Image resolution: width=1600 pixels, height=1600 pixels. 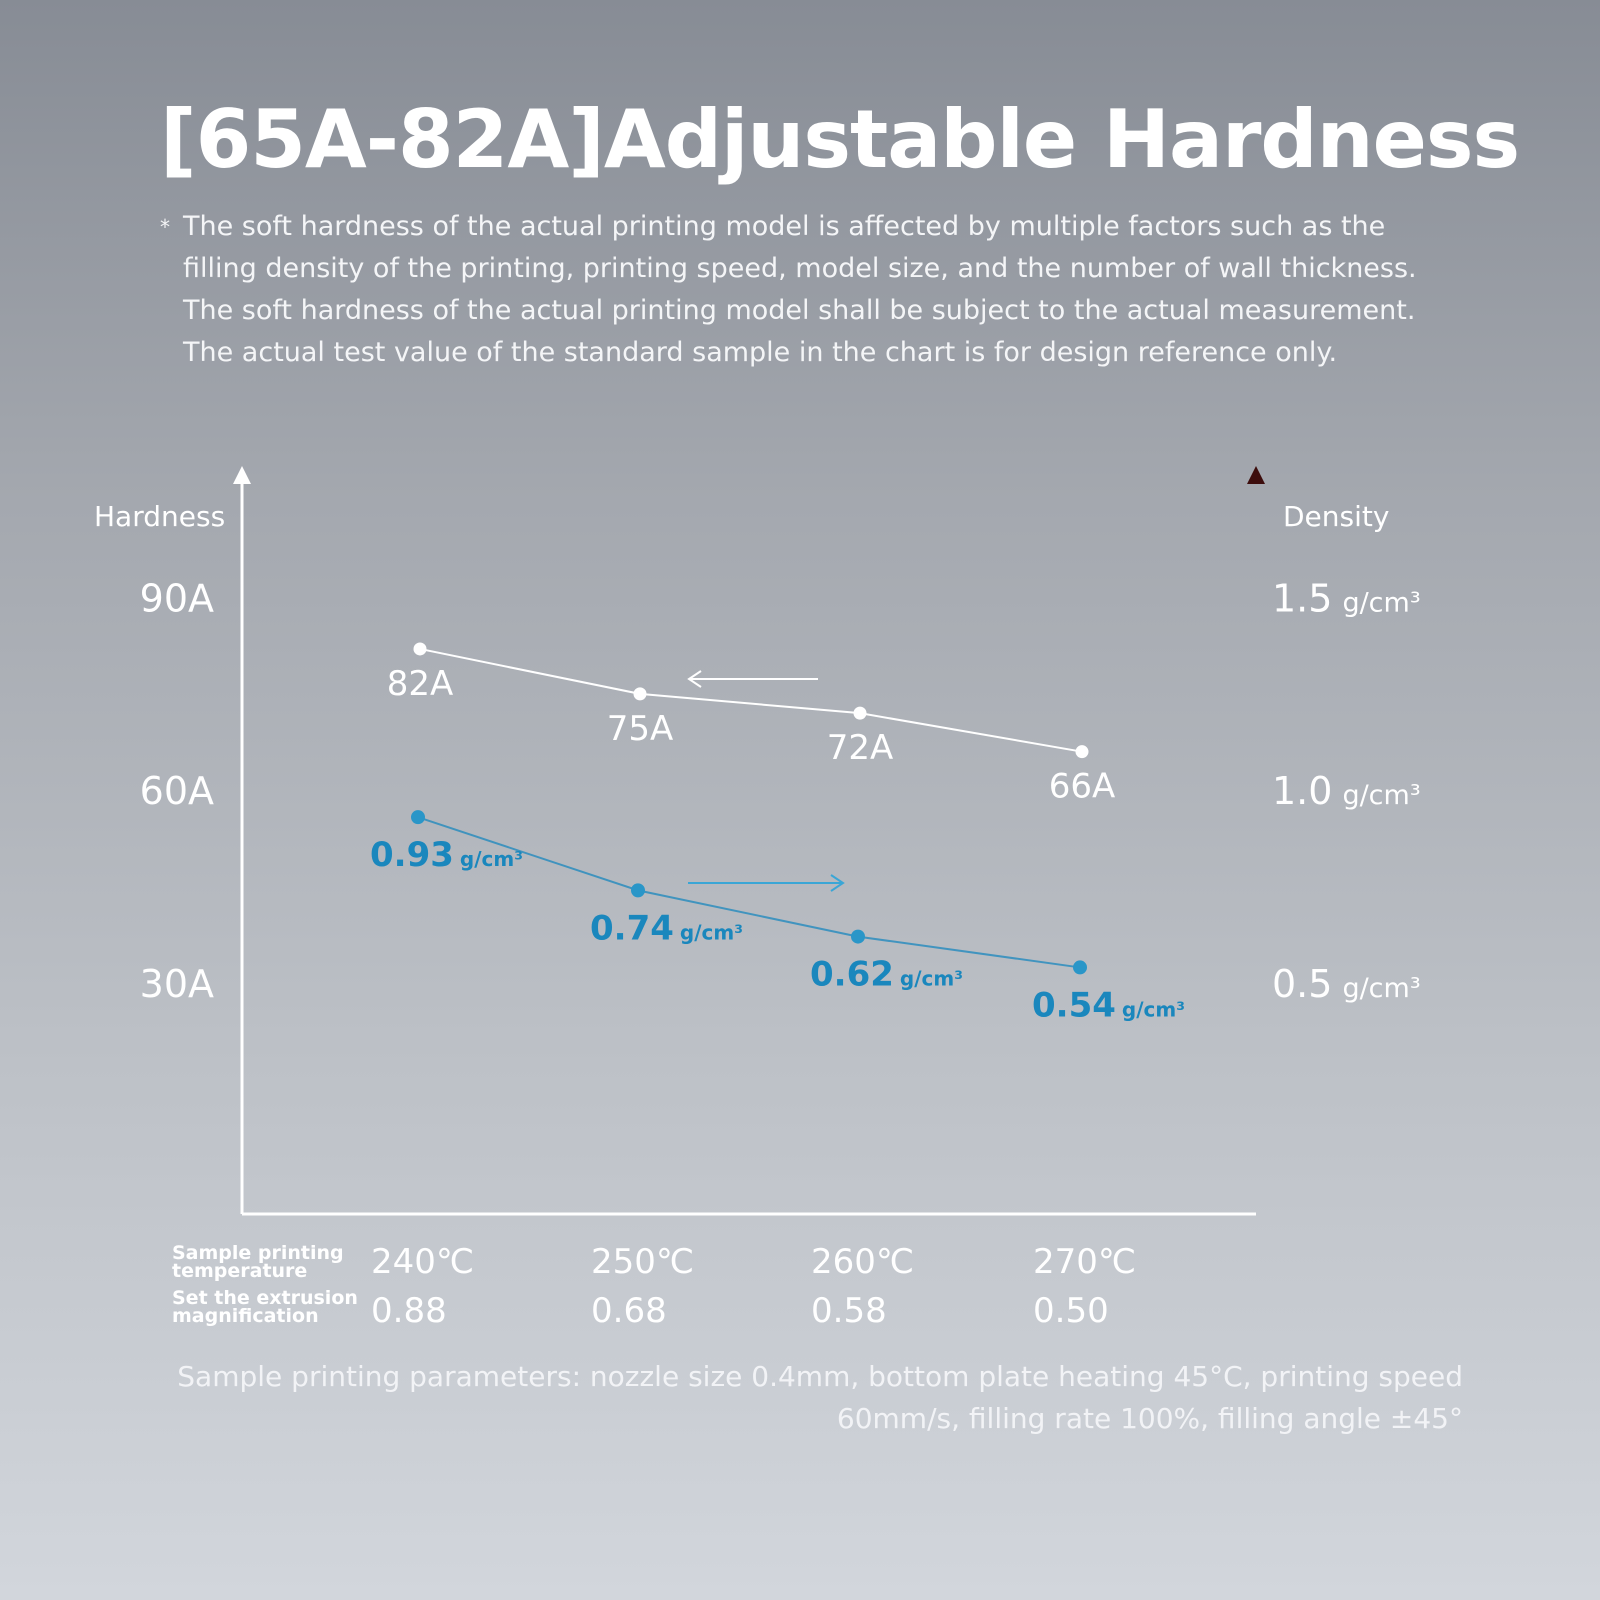 I want to click on x-tick-label: 240℃, so click(x=422, y=1262).